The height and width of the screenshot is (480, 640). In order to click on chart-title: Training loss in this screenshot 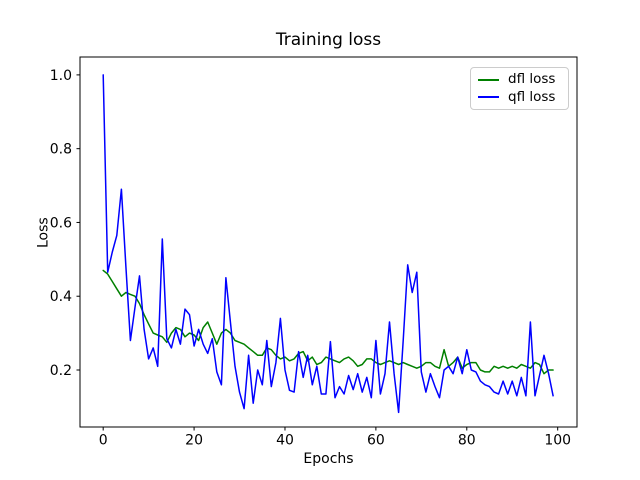, I will do `click(328, 40)`.